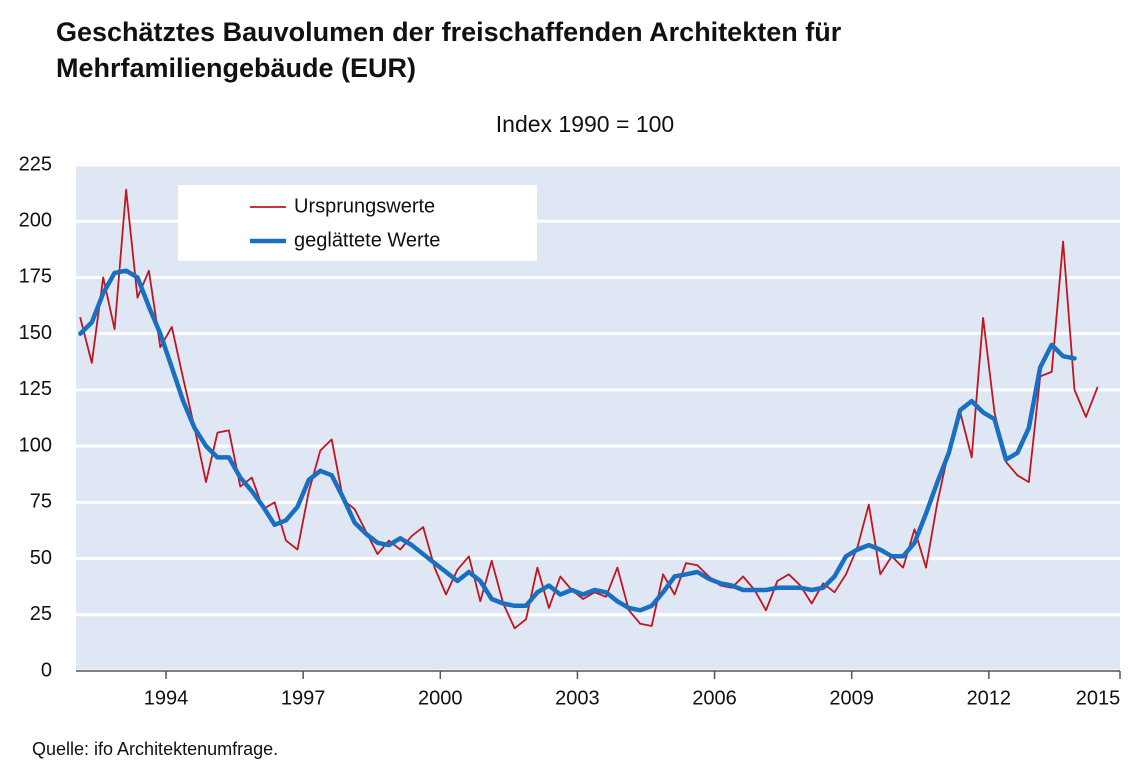 This screenshot has width=1144, height=776. Describe the element at coordinates (35, 277) in the screenshot. I see `y-tick-label: 175` at that location.